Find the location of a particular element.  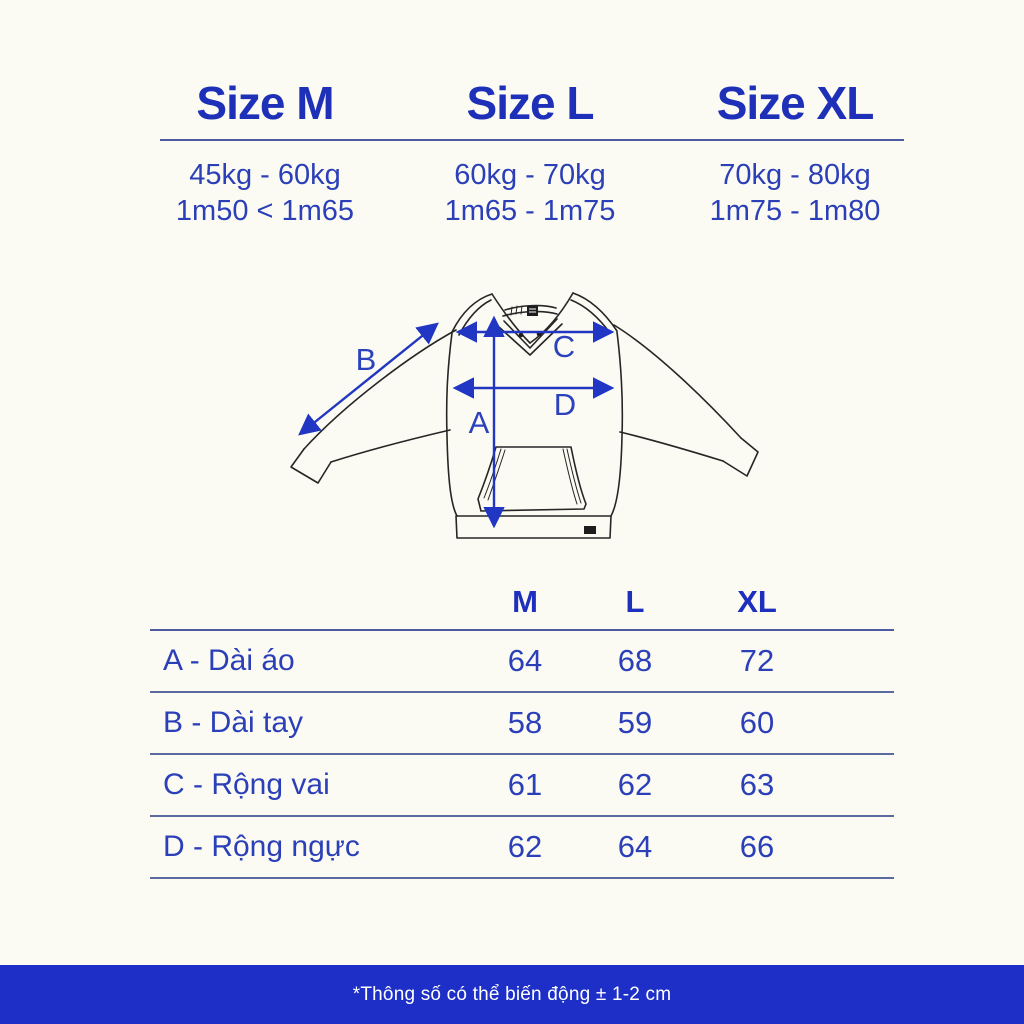

row-b-xl: 60 is located at coordinates (757, 722).